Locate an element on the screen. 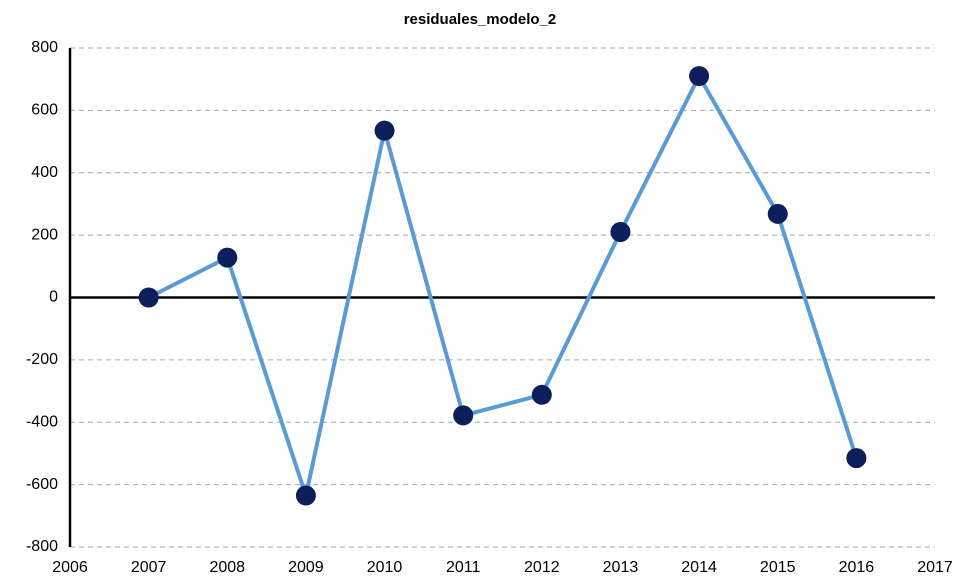 This screenshot has height=584, width=961. y-tick-label: 200 is located at coordinates (44, 234).